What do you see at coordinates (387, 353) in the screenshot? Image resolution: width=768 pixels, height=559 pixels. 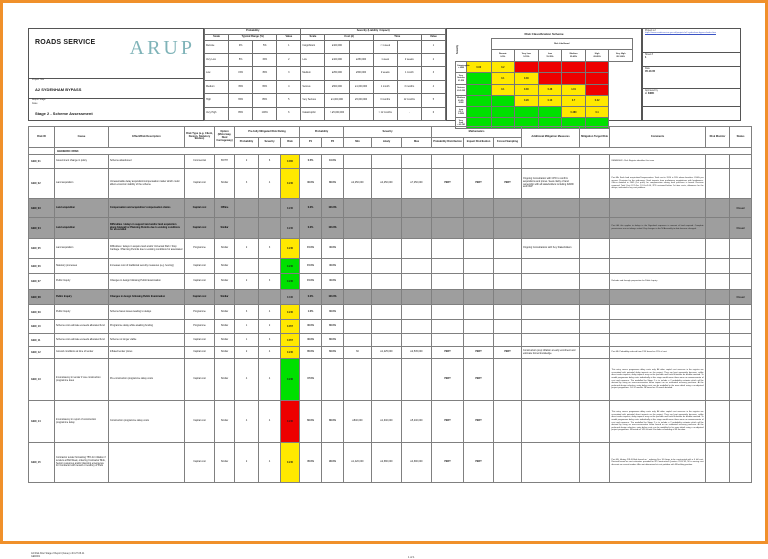 I see `cell-likely: £1,225,000` at bounding box center [387, 353].